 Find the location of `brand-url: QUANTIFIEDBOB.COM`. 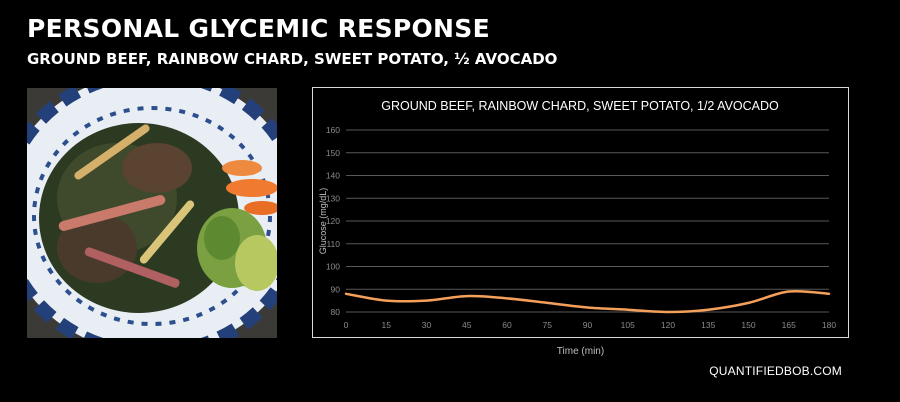

brand-url: QUANTIFIEDBOB.COM is located at coordinates (775, 371).